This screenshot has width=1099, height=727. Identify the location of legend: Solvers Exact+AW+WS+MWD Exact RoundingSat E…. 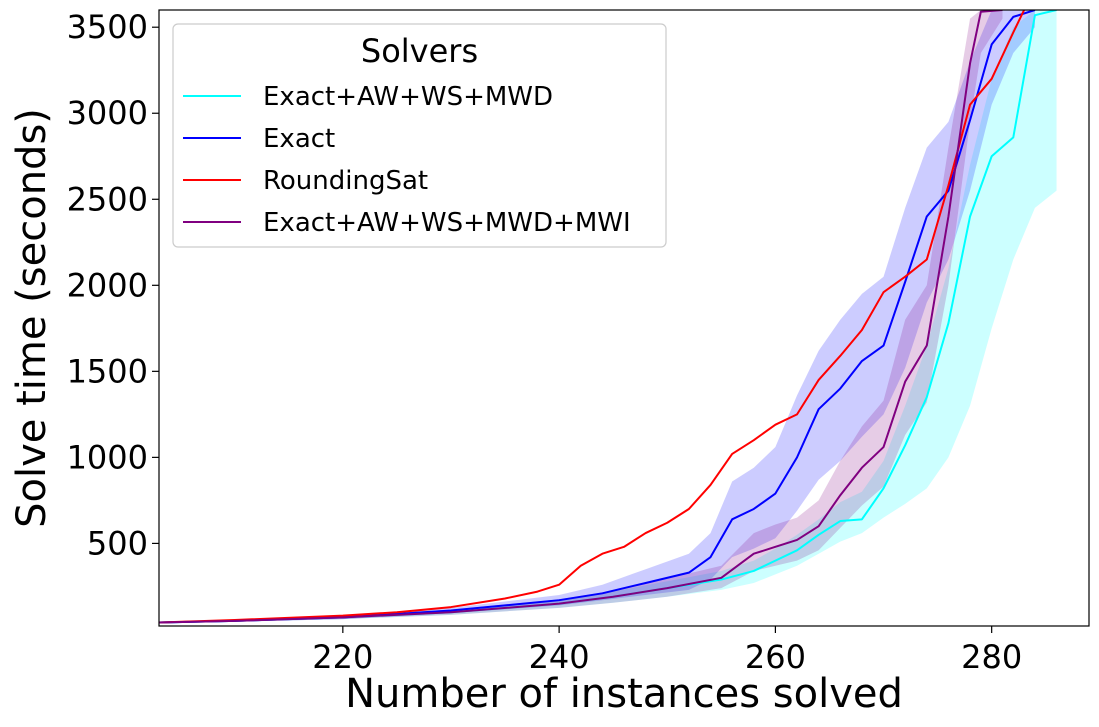
(419, 135).